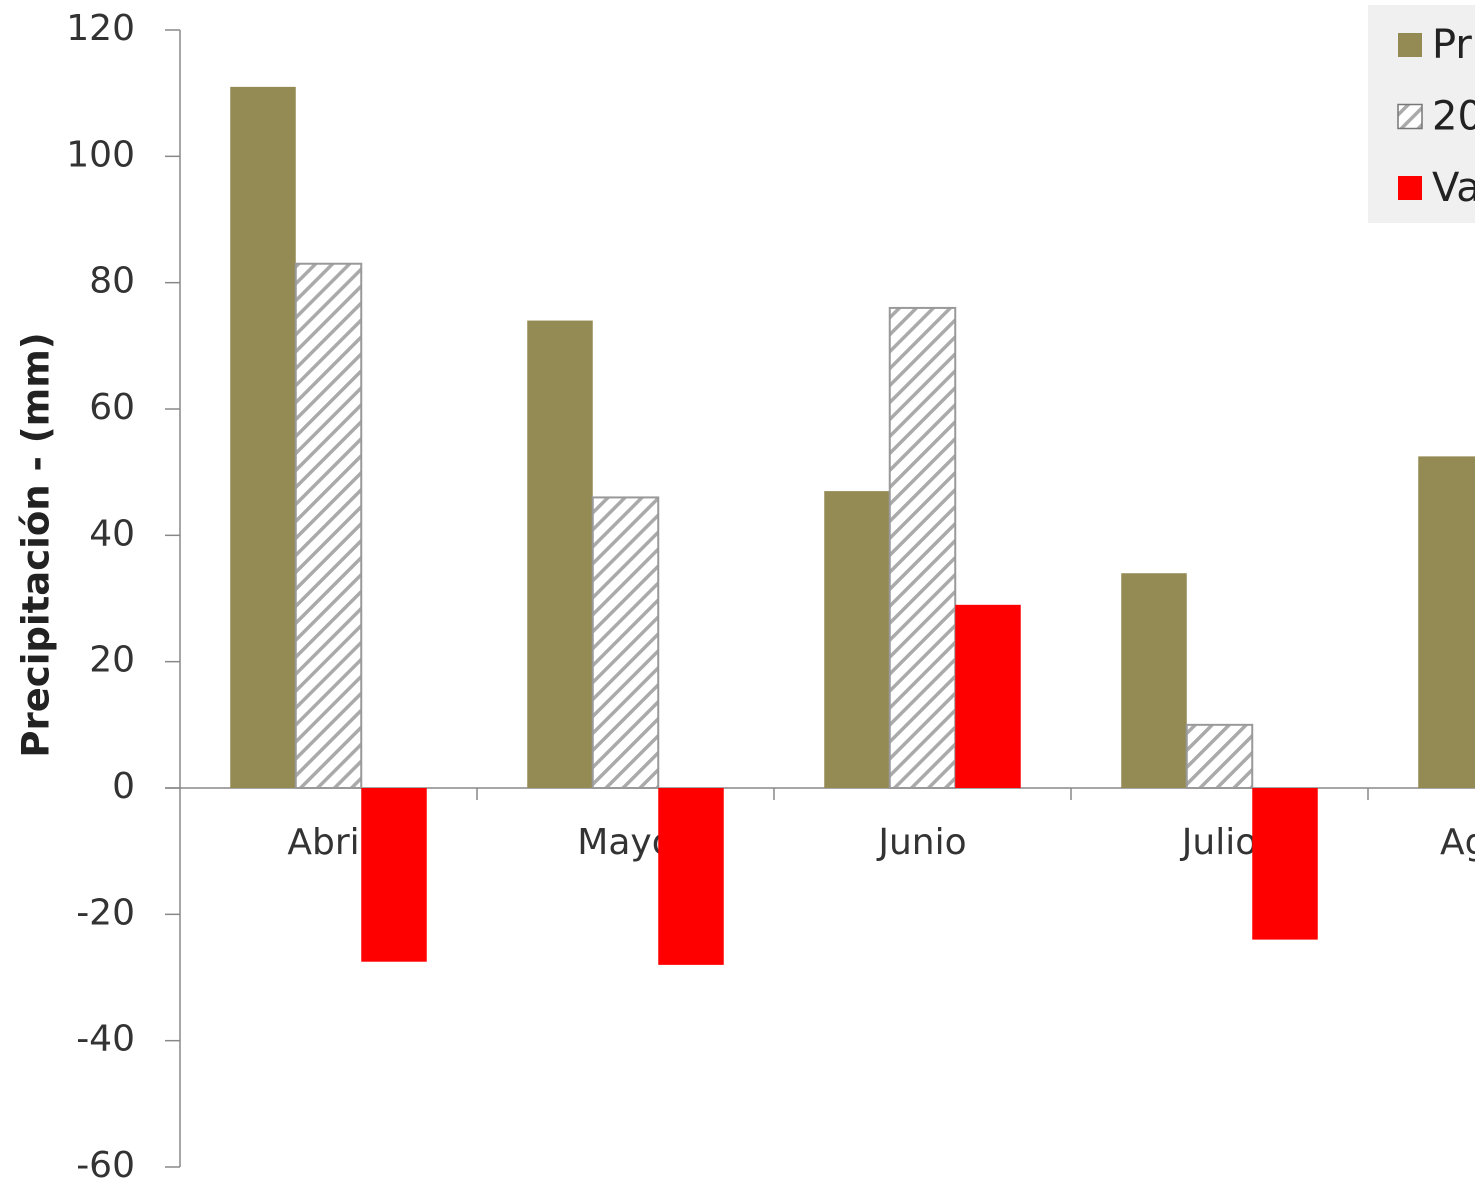 This screenshot has height=1184, width=1475. What do you see at coordinates (112, 533) in the screenshot?
I see `y-tick-label: 40` at bounding box center [112, 533].